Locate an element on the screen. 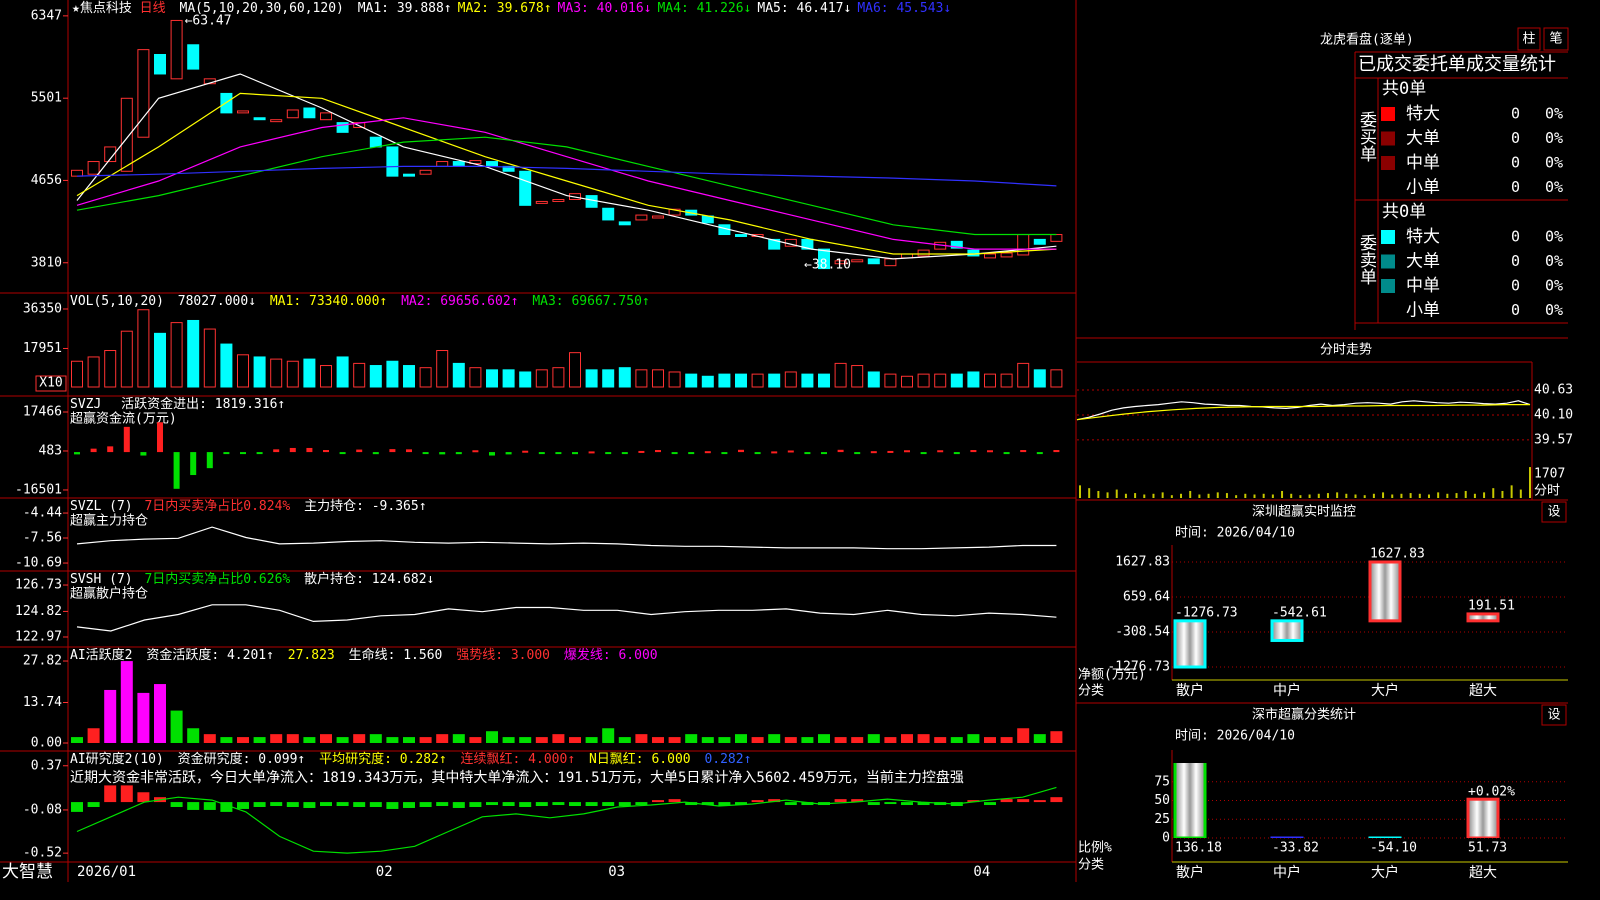 The image size is (1600, 900). ma-item: MA5: 46.417↓ is located at coordinates (804, 8).